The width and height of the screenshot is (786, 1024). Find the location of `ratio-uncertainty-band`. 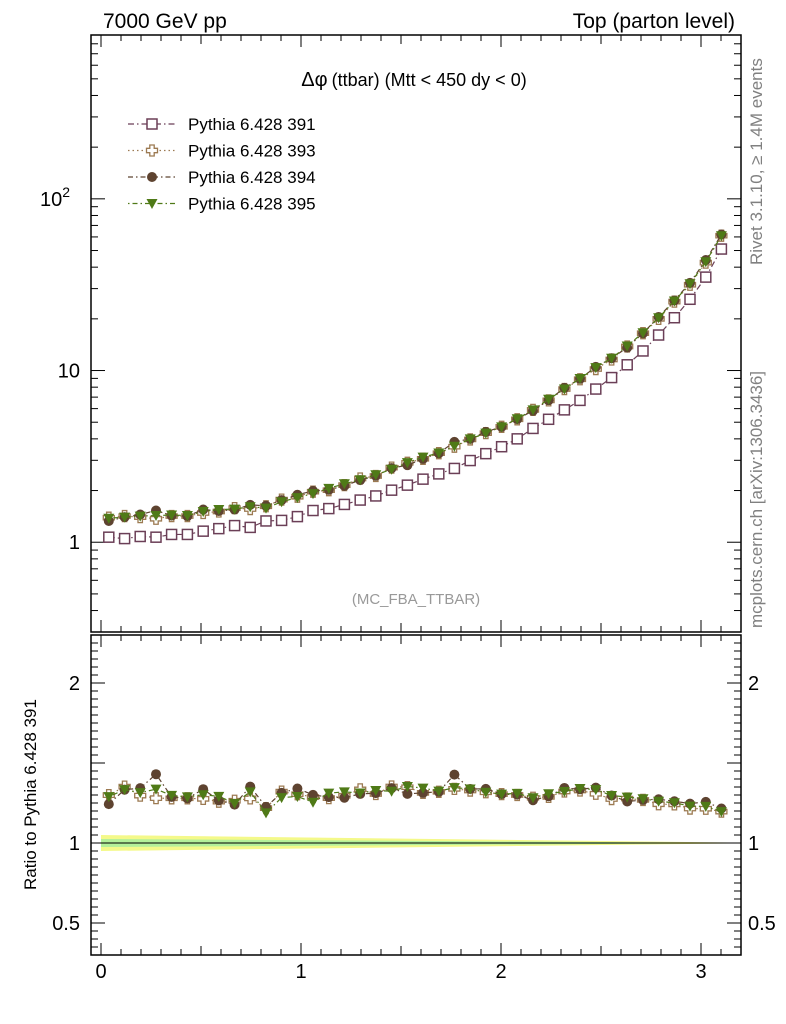

ratio-uncertainty-band is located at coordinates (416, 843).